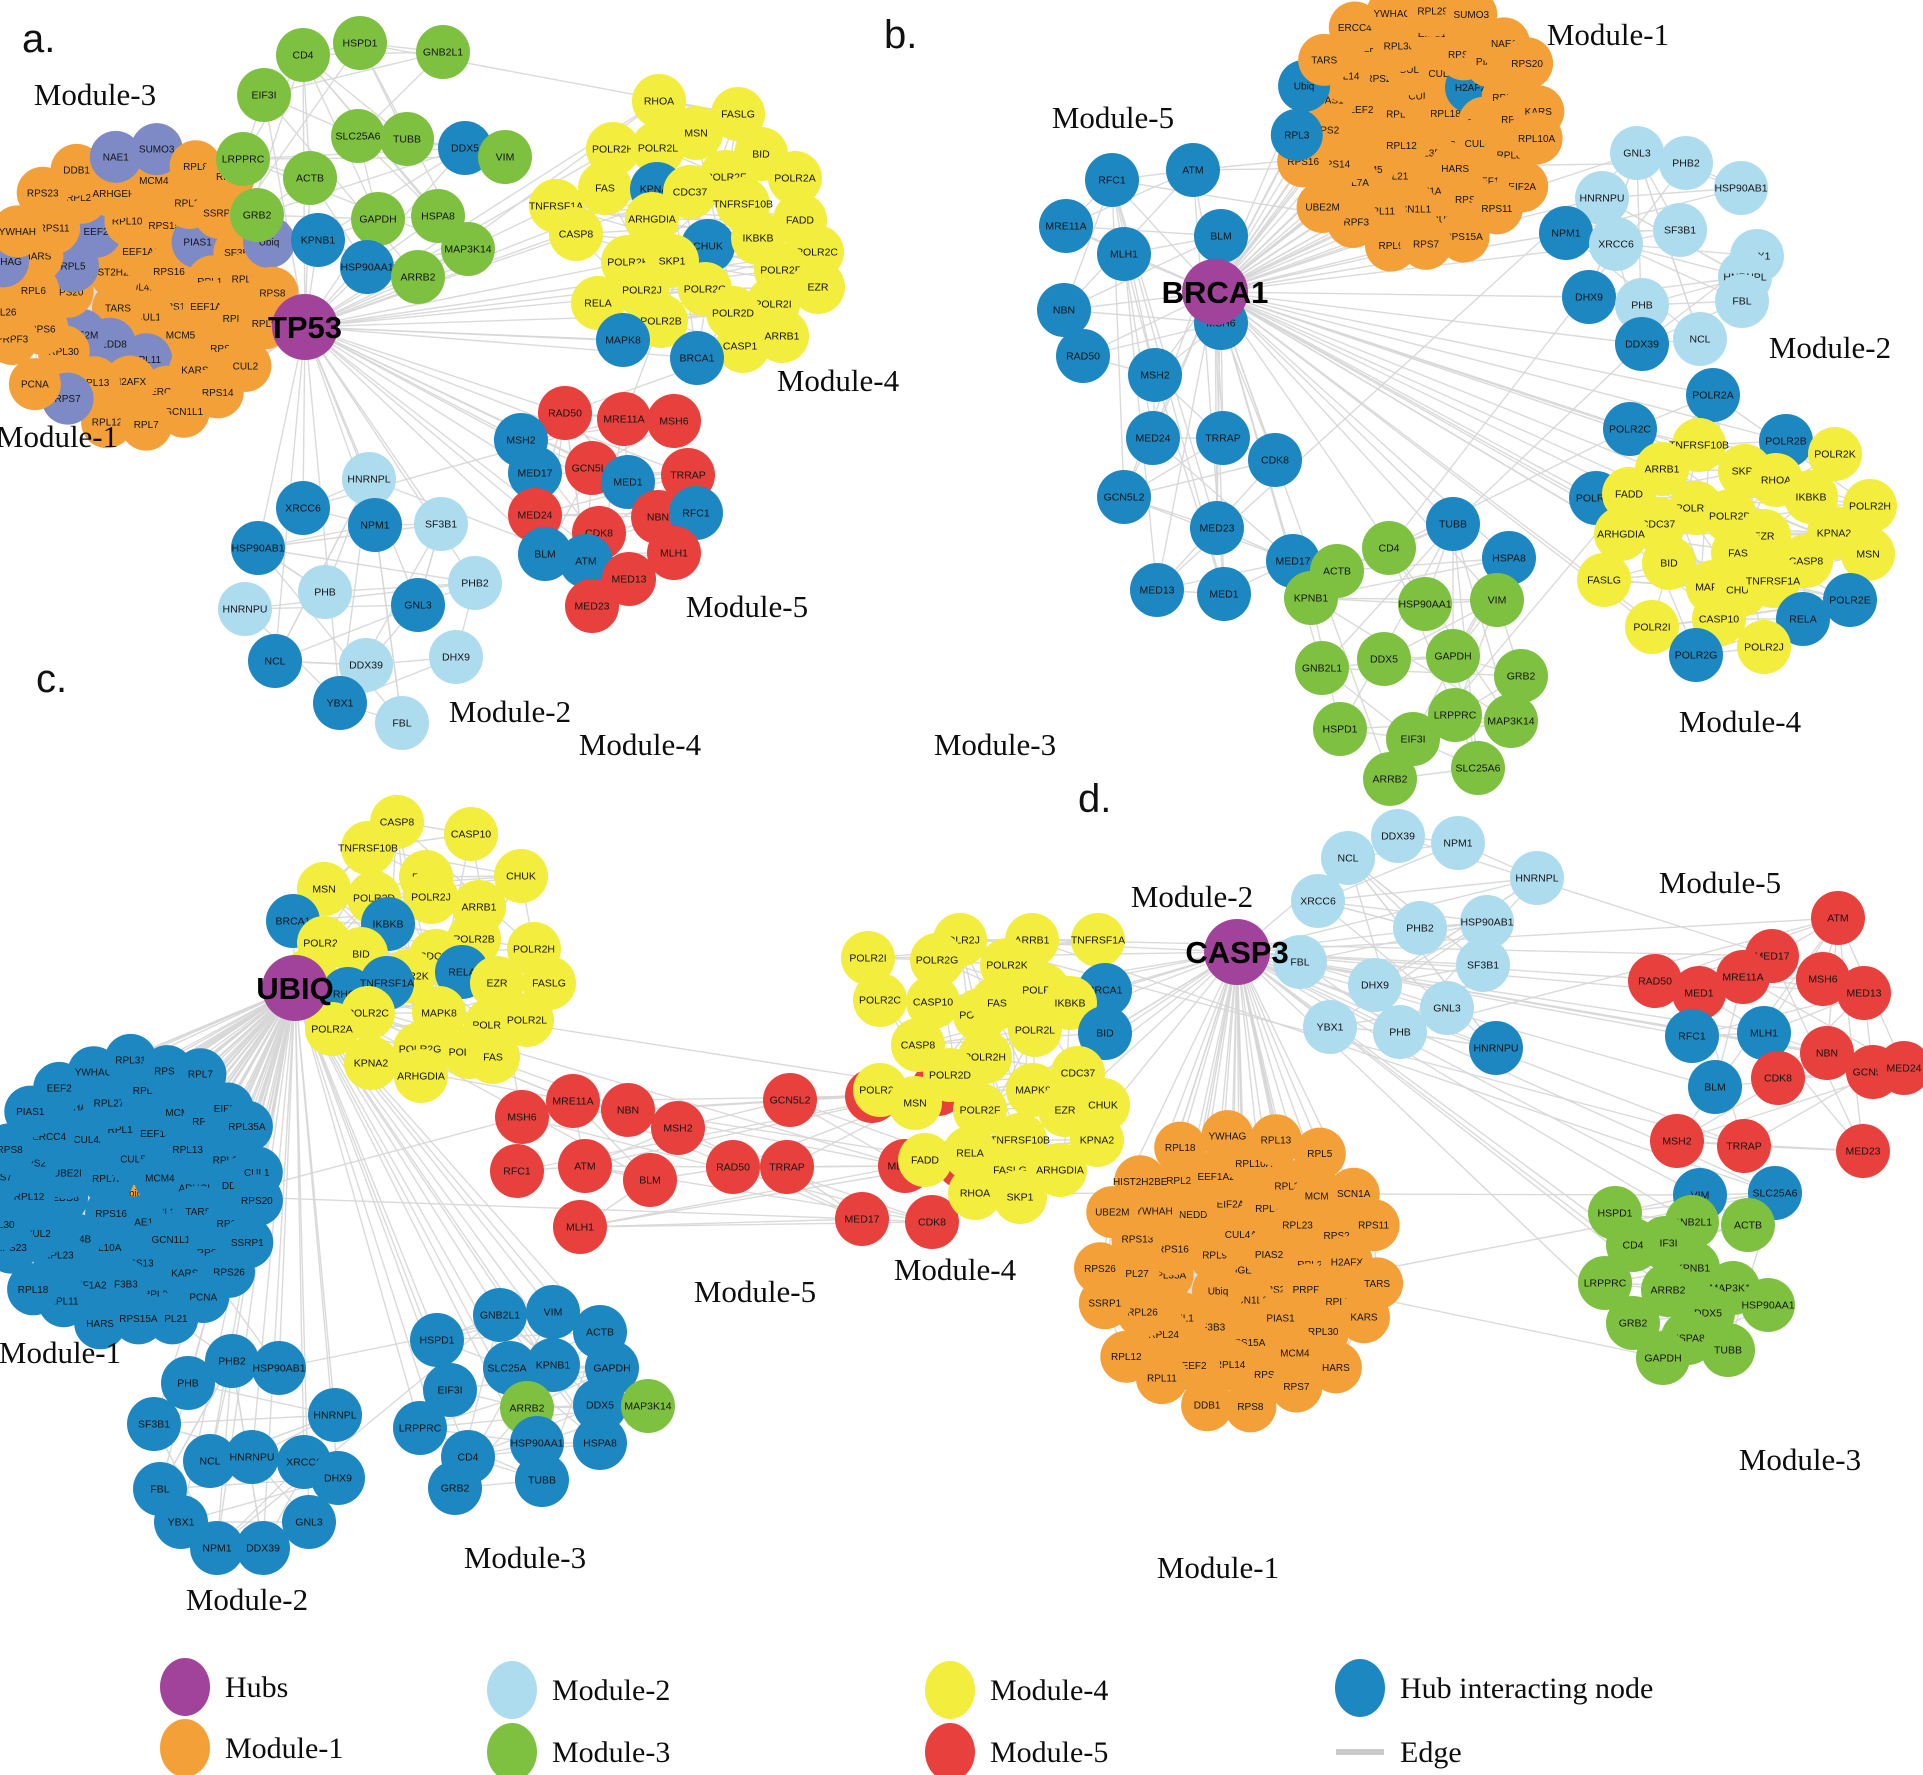 The height and width of the screenshot is (1775, 1923). Describe the element at coordinates (146, 425) in the screenshot. I see `node-label: RPL7` at that location.